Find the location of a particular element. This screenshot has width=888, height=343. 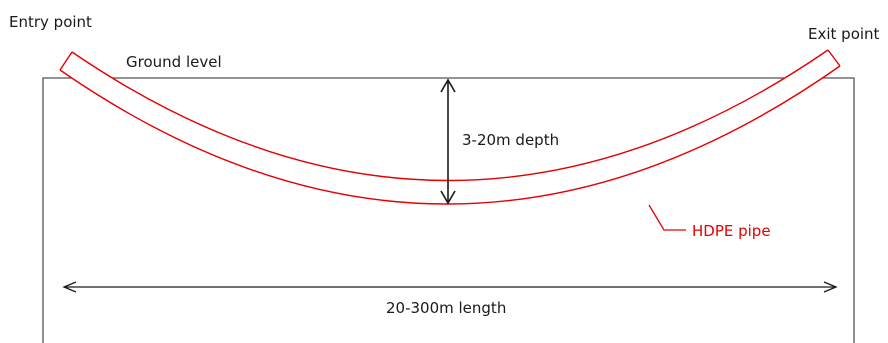

pipe-exit-end is located at coordinates (834, 58).